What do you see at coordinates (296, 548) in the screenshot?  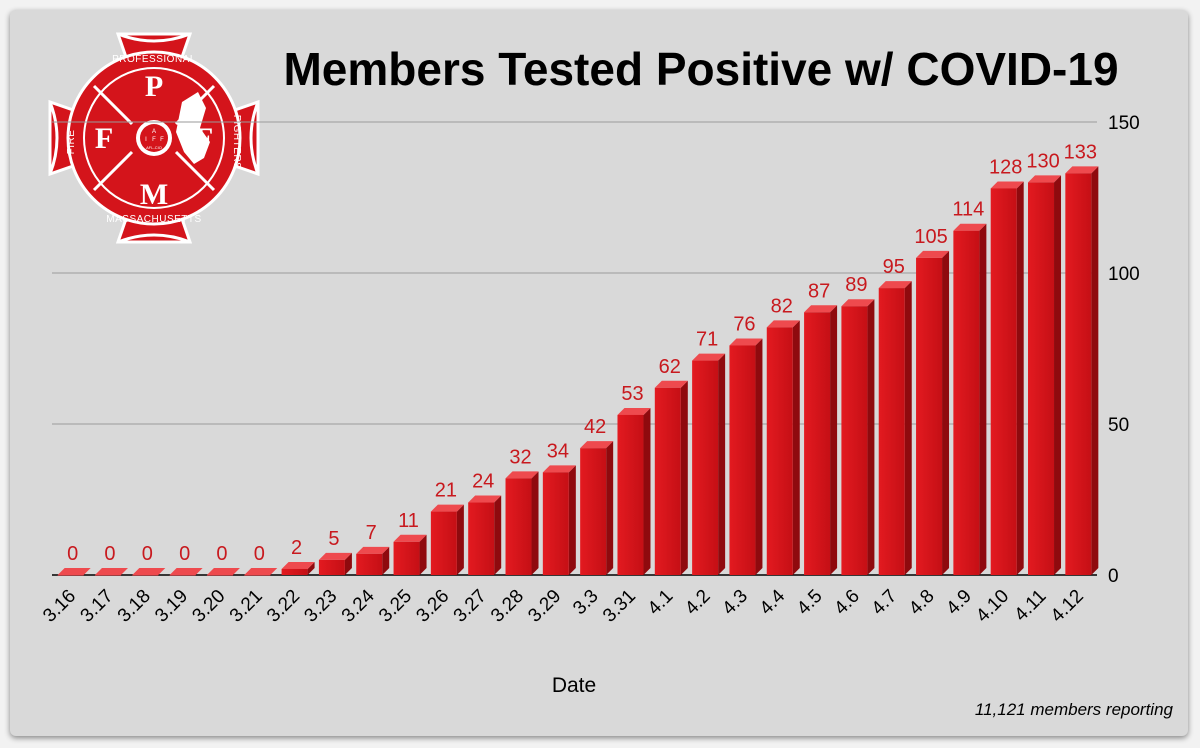 I see `data-label: 2` at bounding box center [296, 548].